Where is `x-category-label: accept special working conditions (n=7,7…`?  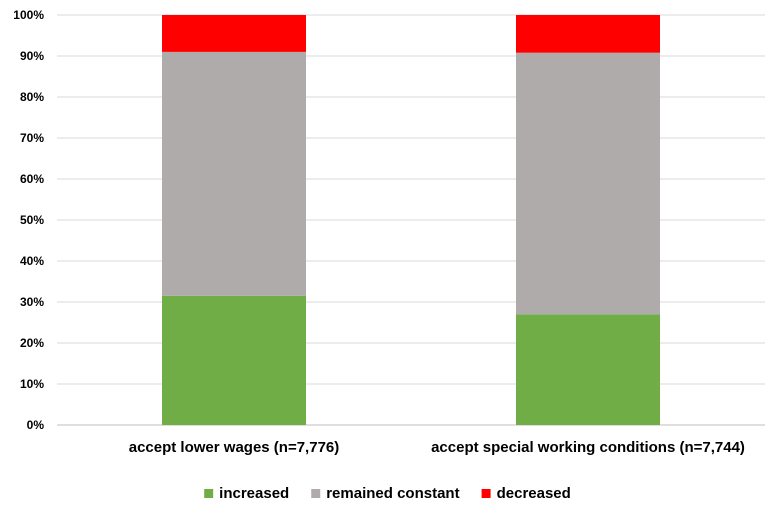
x-category-label: accept special working conditions (n=7,7… is located at coordinates (588, 447).